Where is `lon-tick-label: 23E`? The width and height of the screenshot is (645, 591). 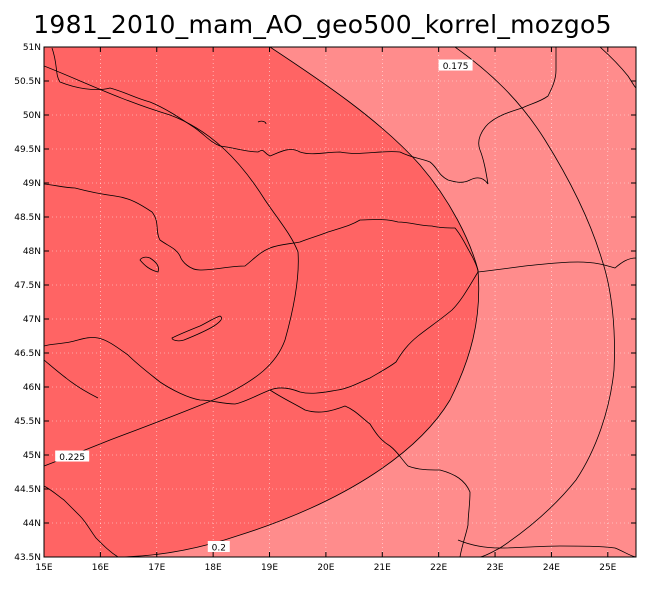
lon-tick-label: 23E is located at coordinates (494, 568).